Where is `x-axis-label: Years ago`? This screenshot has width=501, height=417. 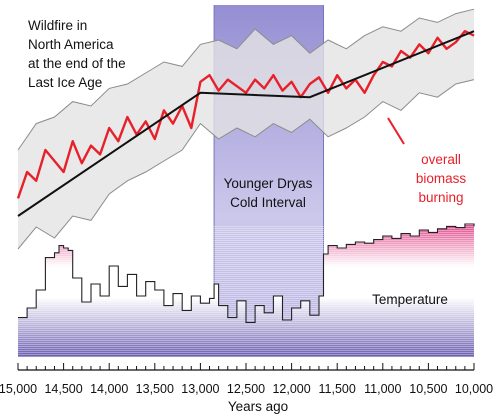
x-axis-label: Years ago is located at coordinates (258, 406).